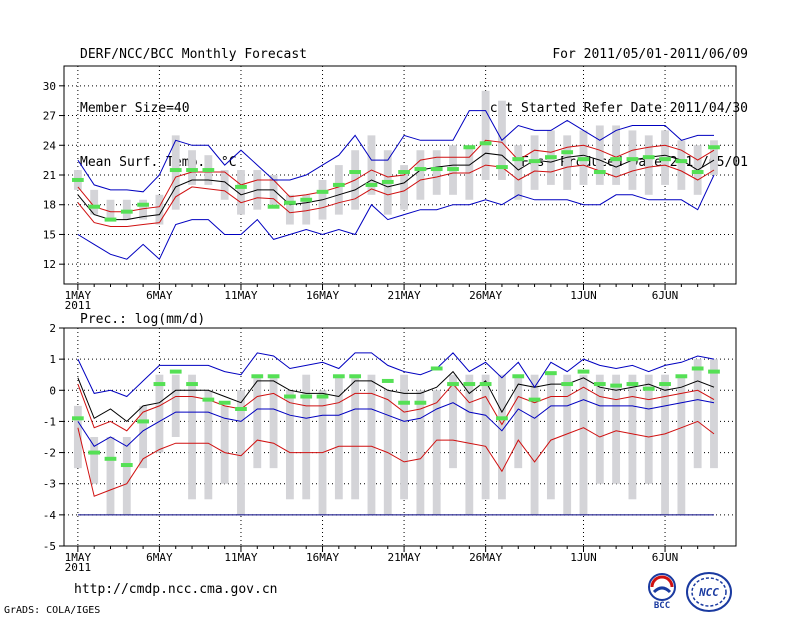 Image resolution: width=800 pixels, height=618 pixels. What do you see at coordinates (49, 484) in the screenshot?
I see `y-tick-label: -3` at bounding box center [49, 484].